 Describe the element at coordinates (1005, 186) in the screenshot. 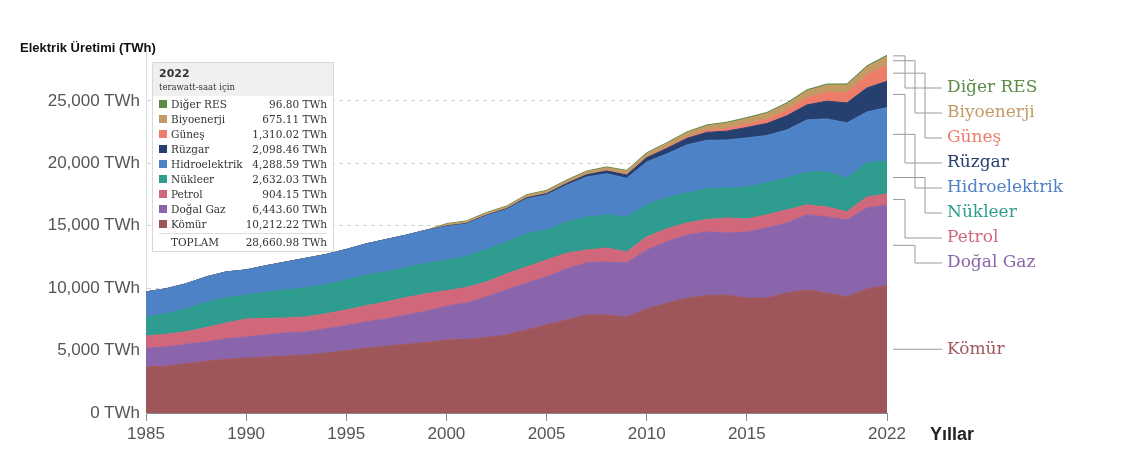

I see `text: Hidroelektrik` at that location.